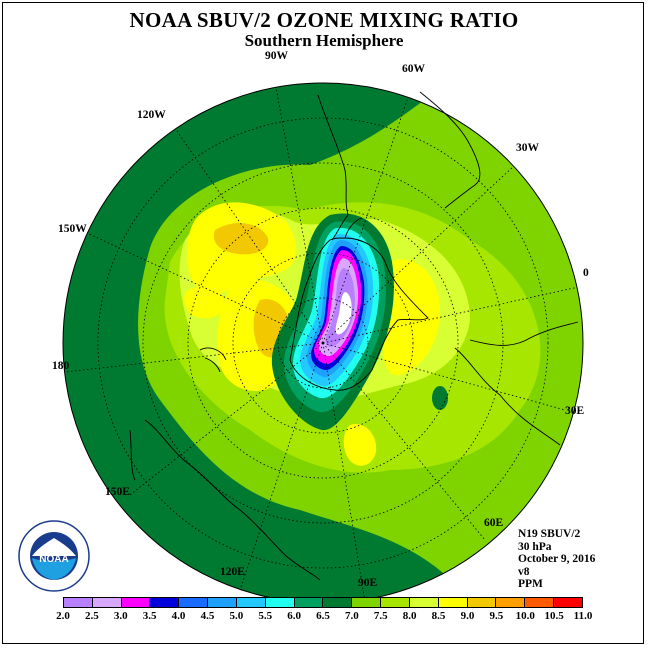 Image resolution: width=648 pixels, height=648 pixels. What do you see at coordinates (554, 616) in the screenshot?
I see `colorbar-tick-label: 10.5` at bounding box center [554, 616].